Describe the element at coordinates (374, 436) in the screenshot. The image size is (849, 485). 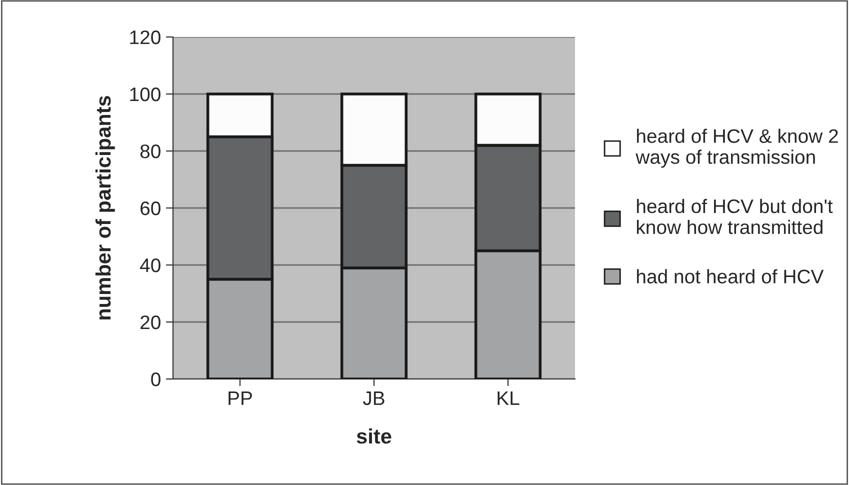
I see `x-axis-title: site` at that location.